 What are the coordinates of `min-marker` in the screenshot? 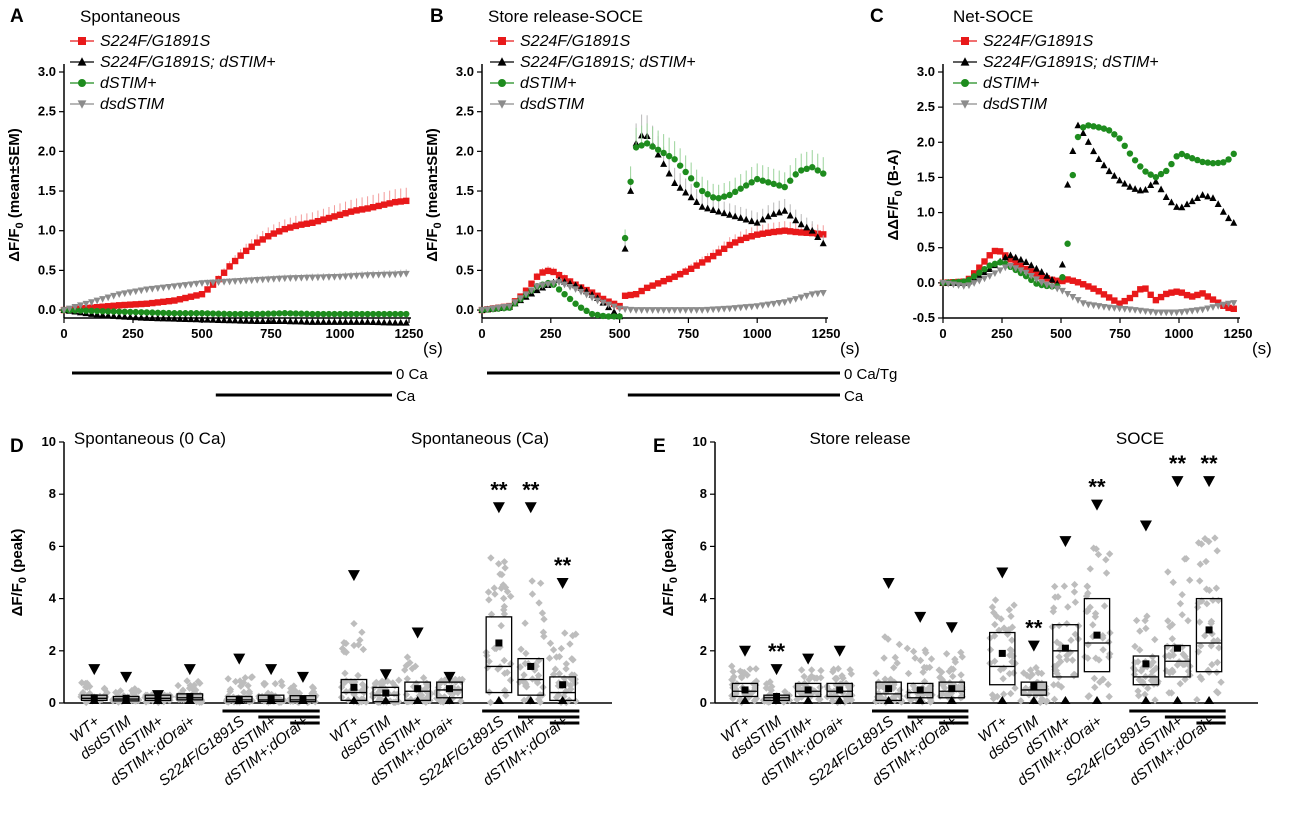 It's located at (920, 700).